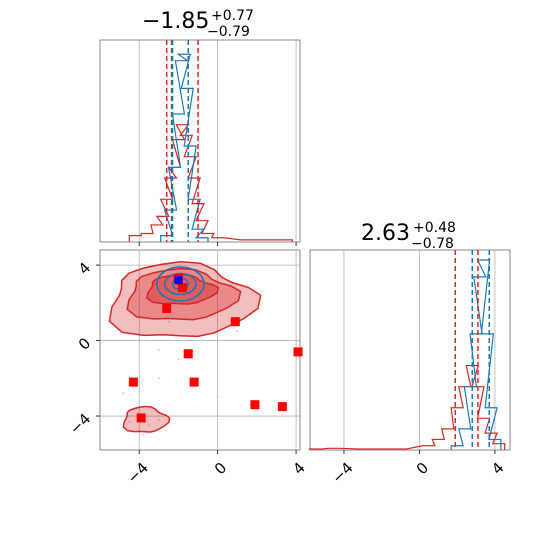 The image size is (550, 550). Describe the element at coordinates (342, 473) in the screenshot. I see `hist-y-tick-label: −4` at that location.